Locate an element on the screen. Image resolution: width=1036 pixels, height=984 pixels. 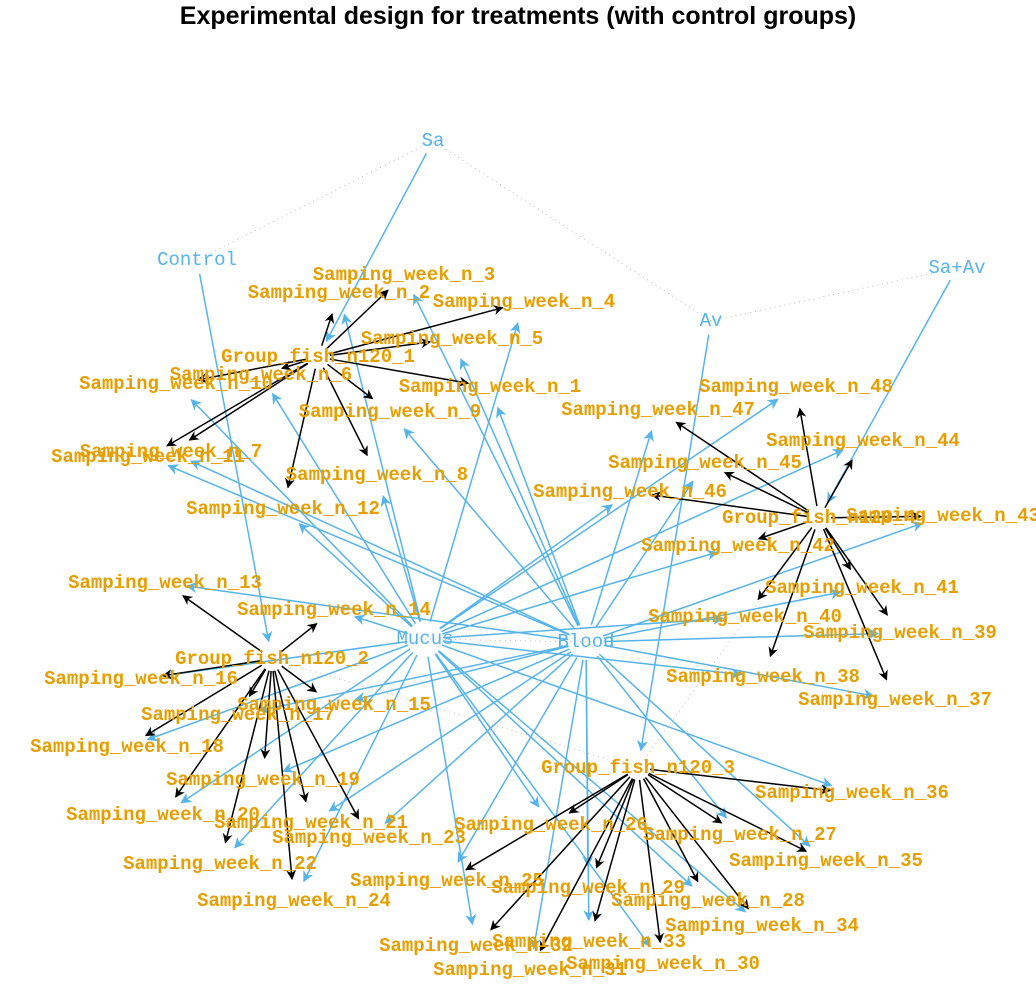
group-edge-G4-S42 is located at coordinates (782, 531).